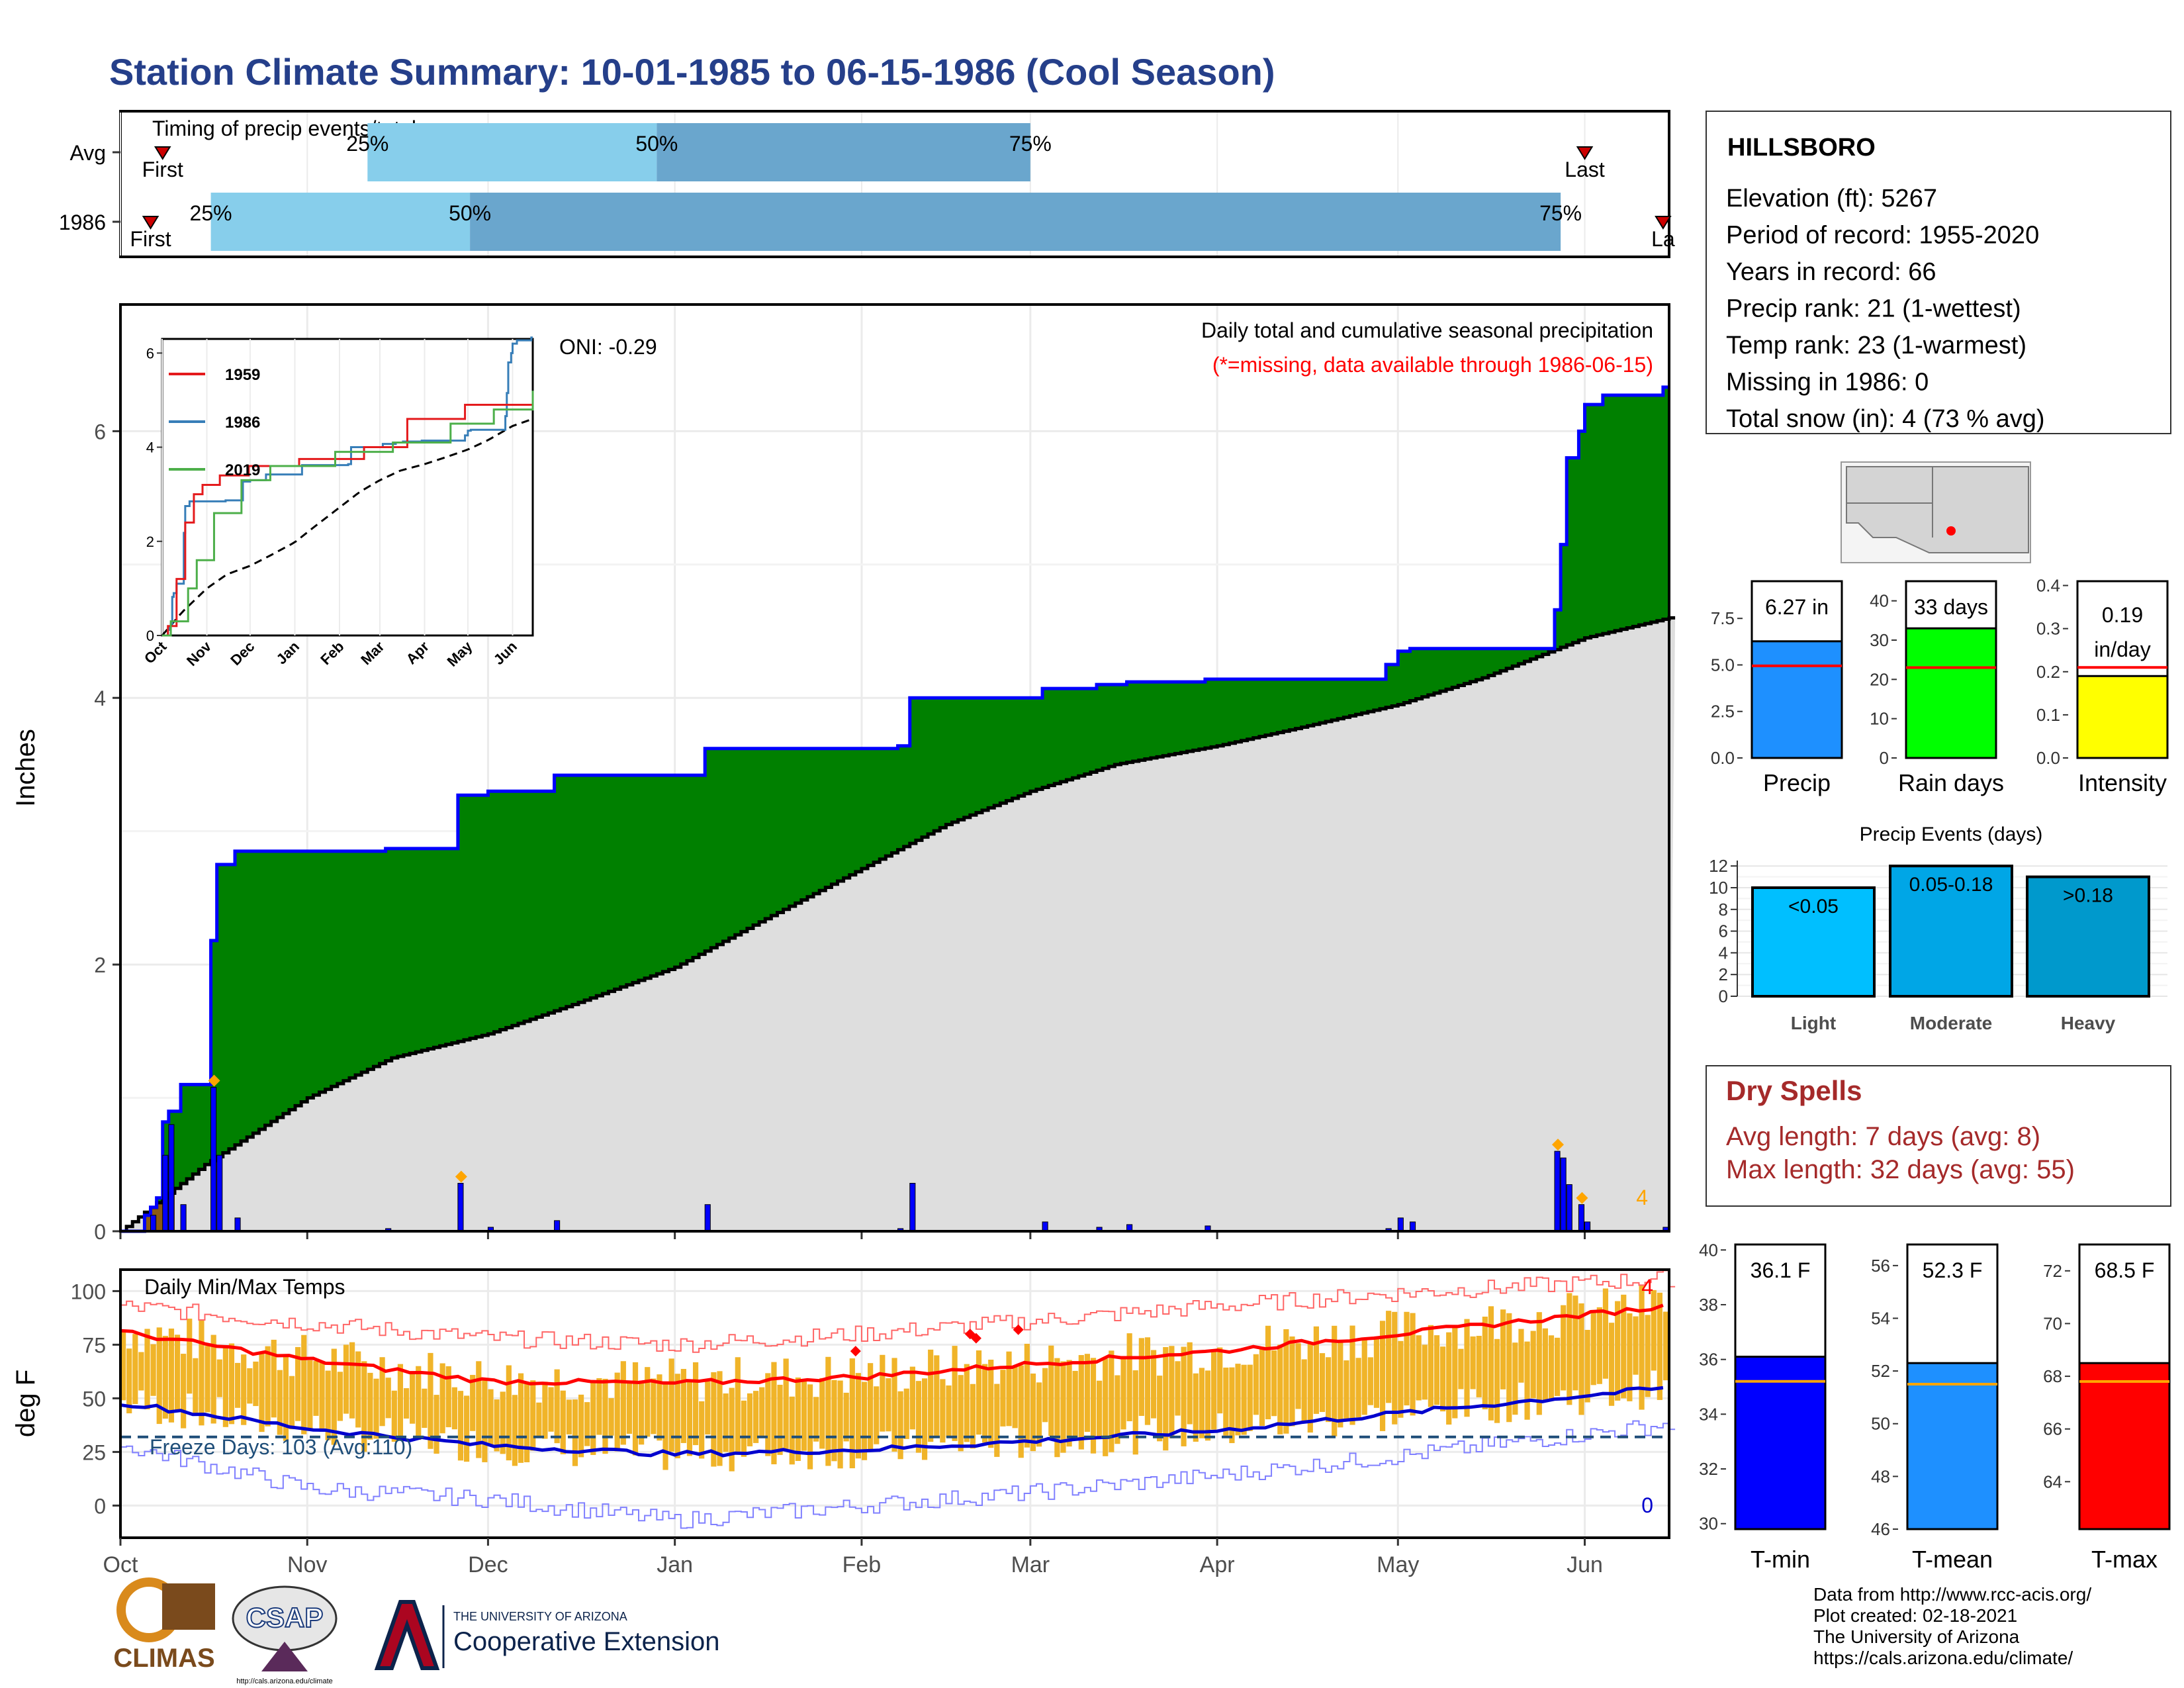 The width and height of the screenshot is (2184, 1688). I want to click on inset-ytick-label: 6, so click(150, 353).